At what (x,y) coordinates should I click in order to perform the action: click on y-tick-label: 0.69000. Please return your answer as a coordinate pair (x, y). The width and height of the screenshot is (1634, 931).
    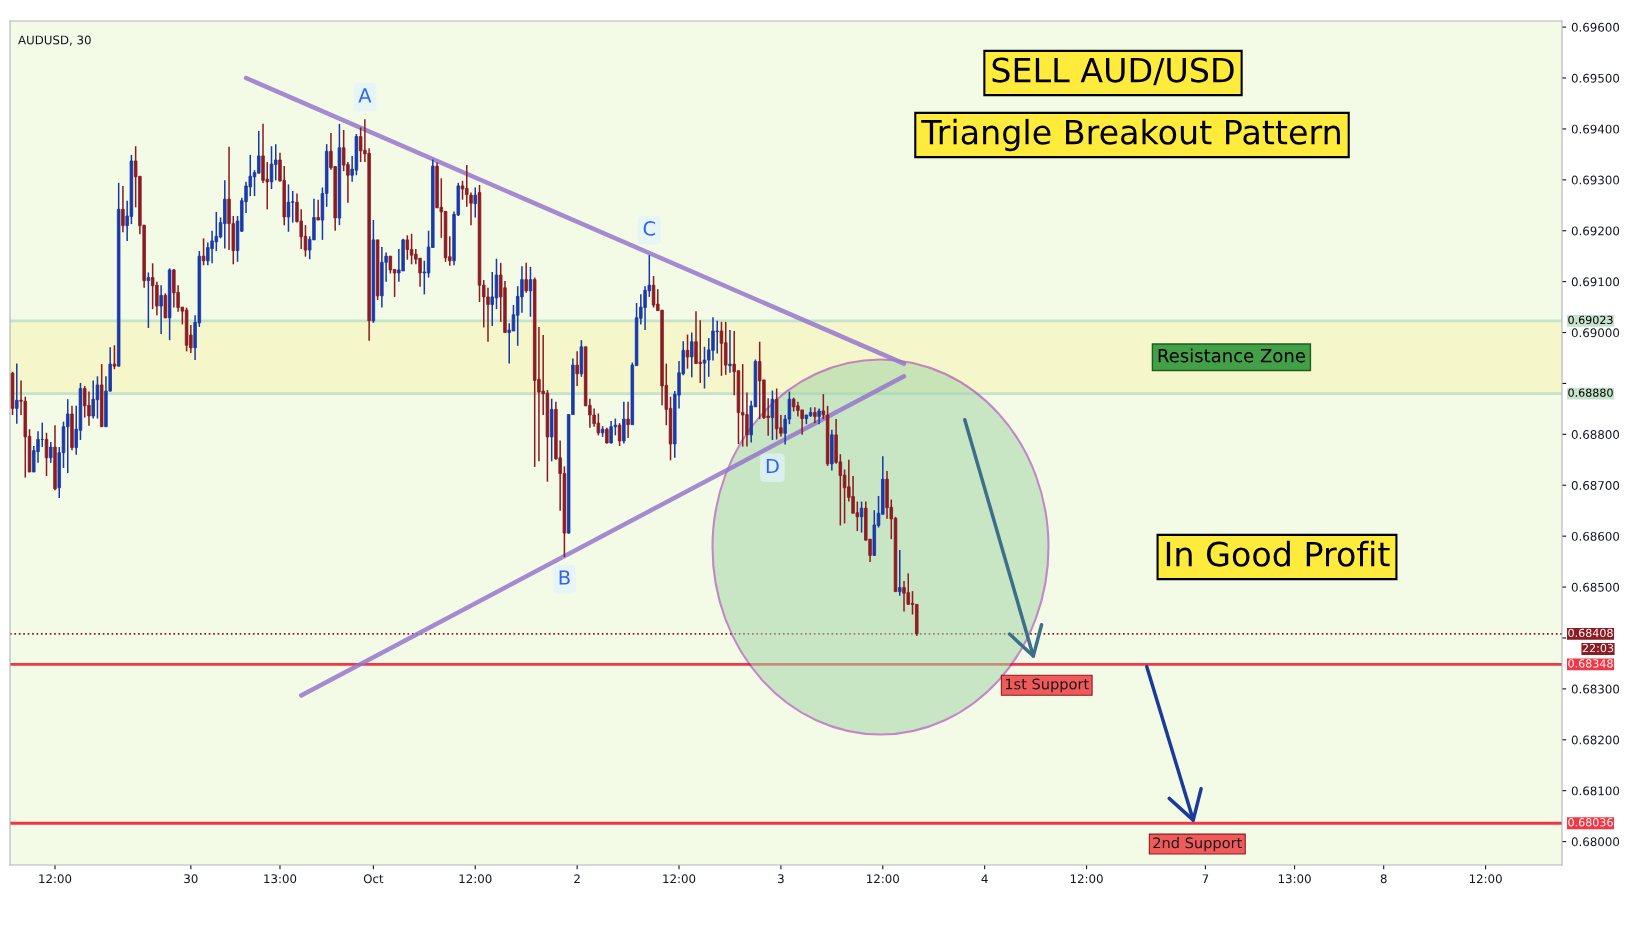
    Looking at the image, I should click on (1595, 333).